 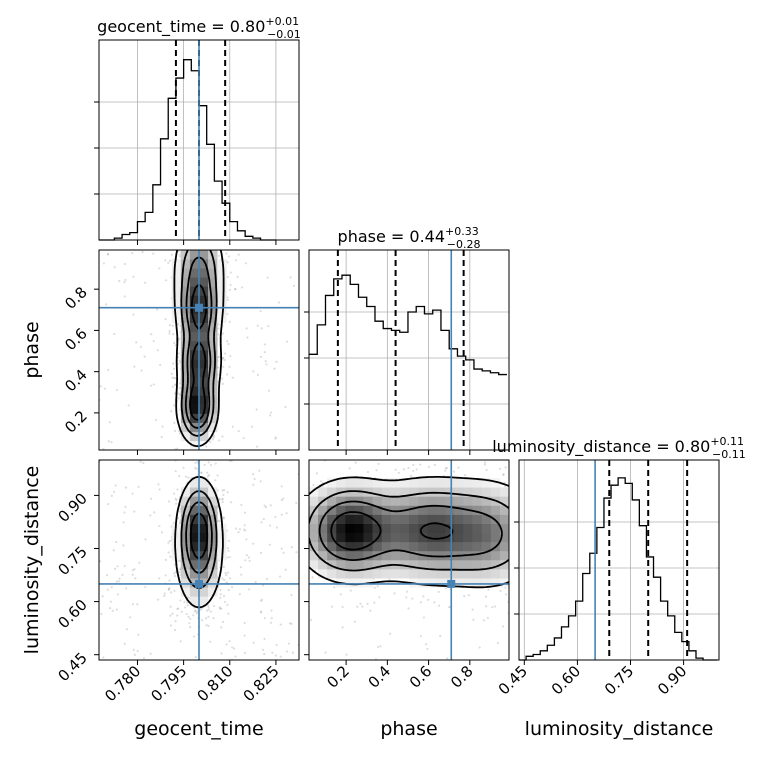 I want to click on x-tick-label: 0.6, so click(x=421, y=677).